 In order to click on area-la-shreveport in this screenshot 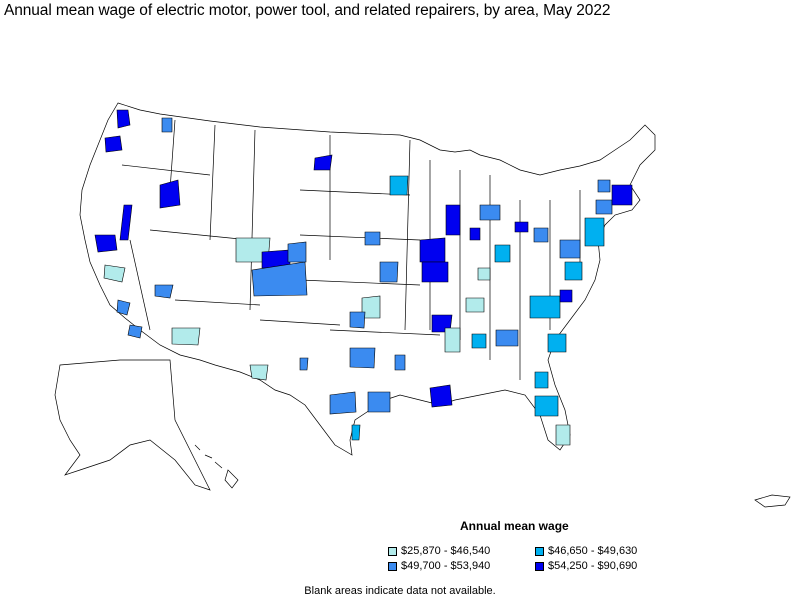, I will do `click(400, 362)`.